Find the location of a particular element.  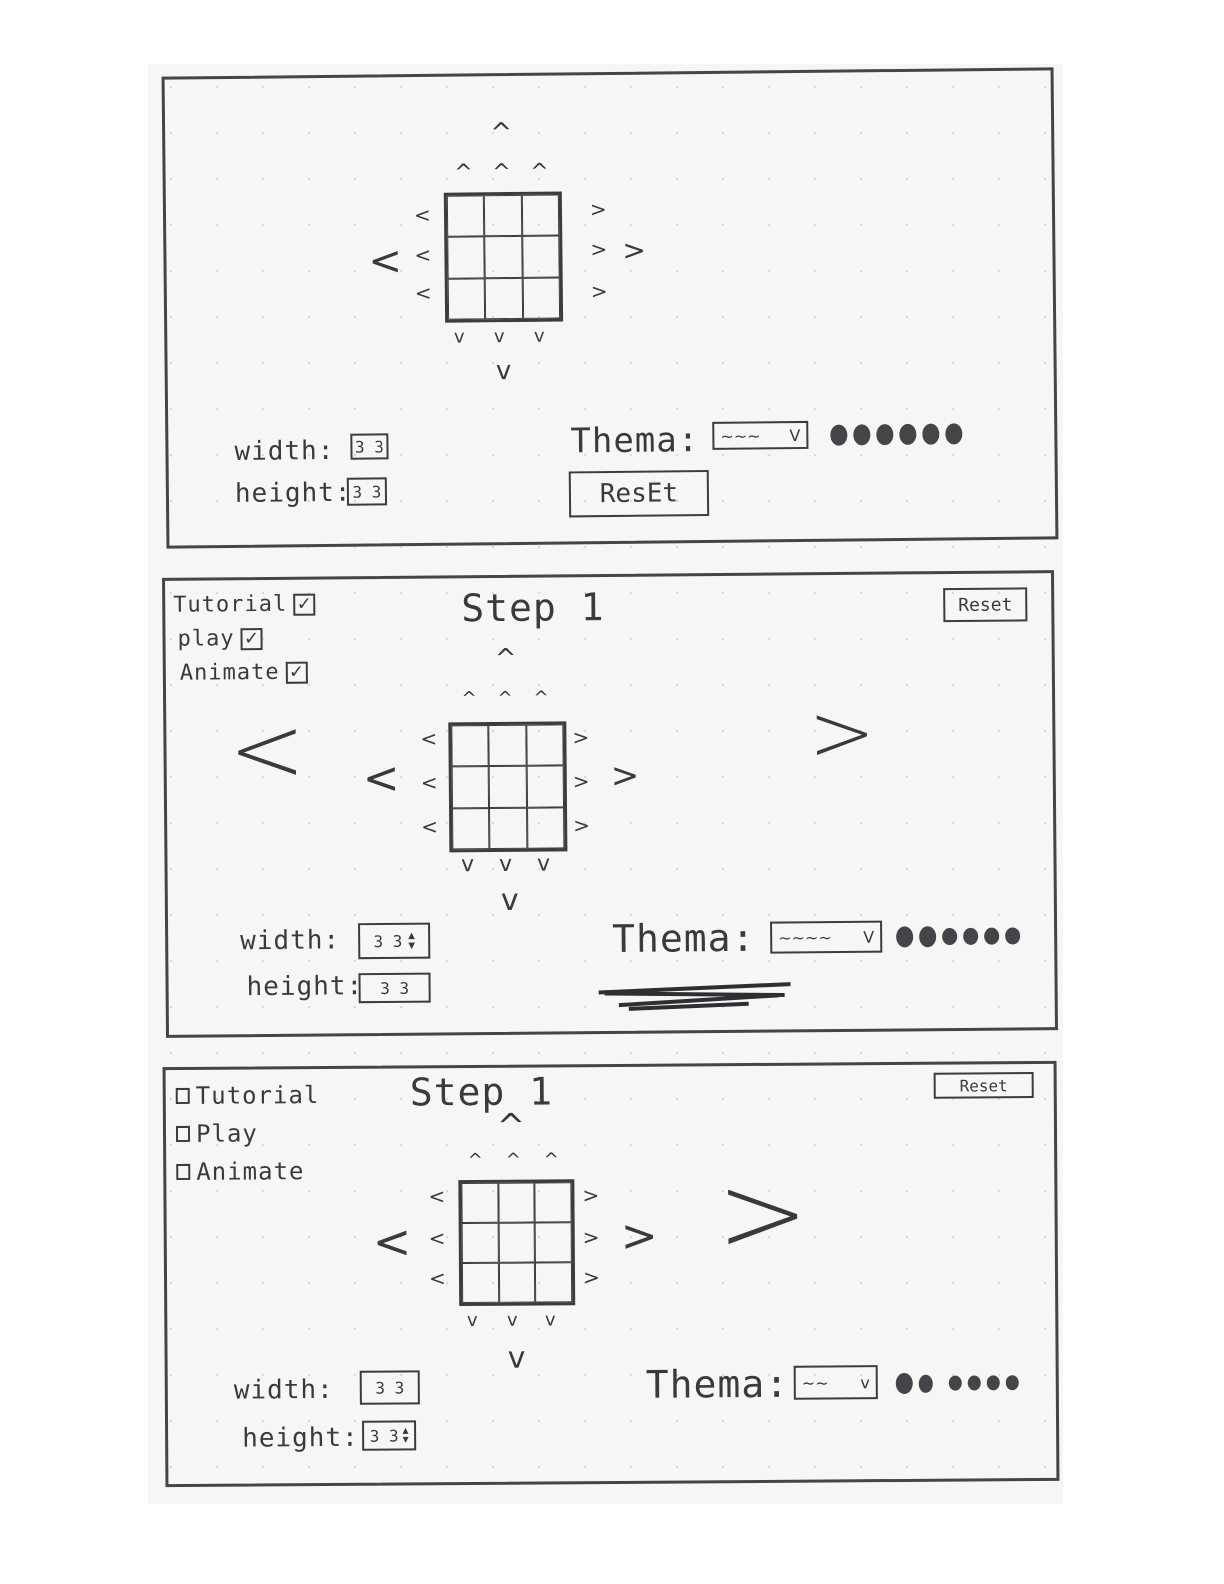

height-stepper: 3 3 ▲ ▼ is located at coordinates (389, 1435).